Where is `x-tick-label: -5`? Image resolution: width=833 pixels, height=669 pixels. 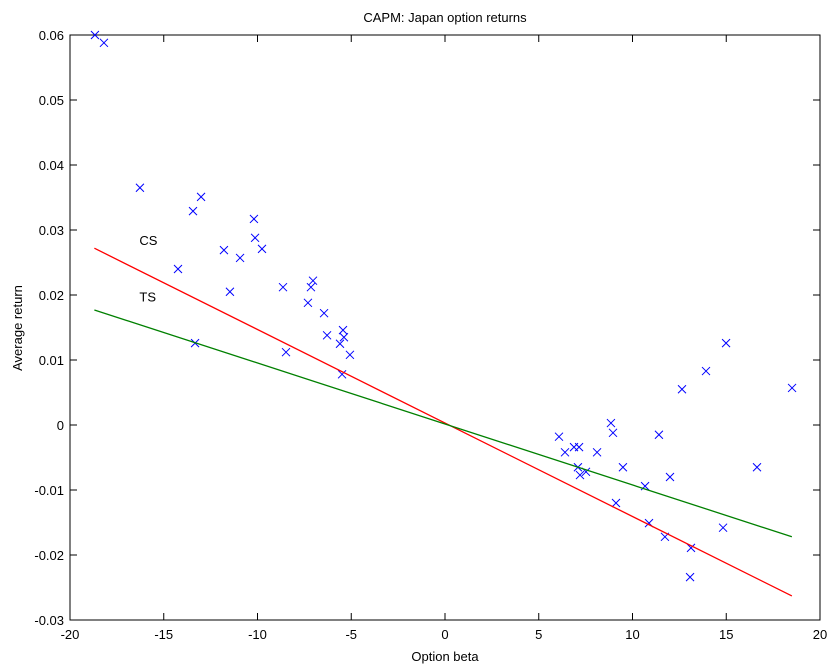
x-tick-label: -5 is located at coordinates (351, 634).